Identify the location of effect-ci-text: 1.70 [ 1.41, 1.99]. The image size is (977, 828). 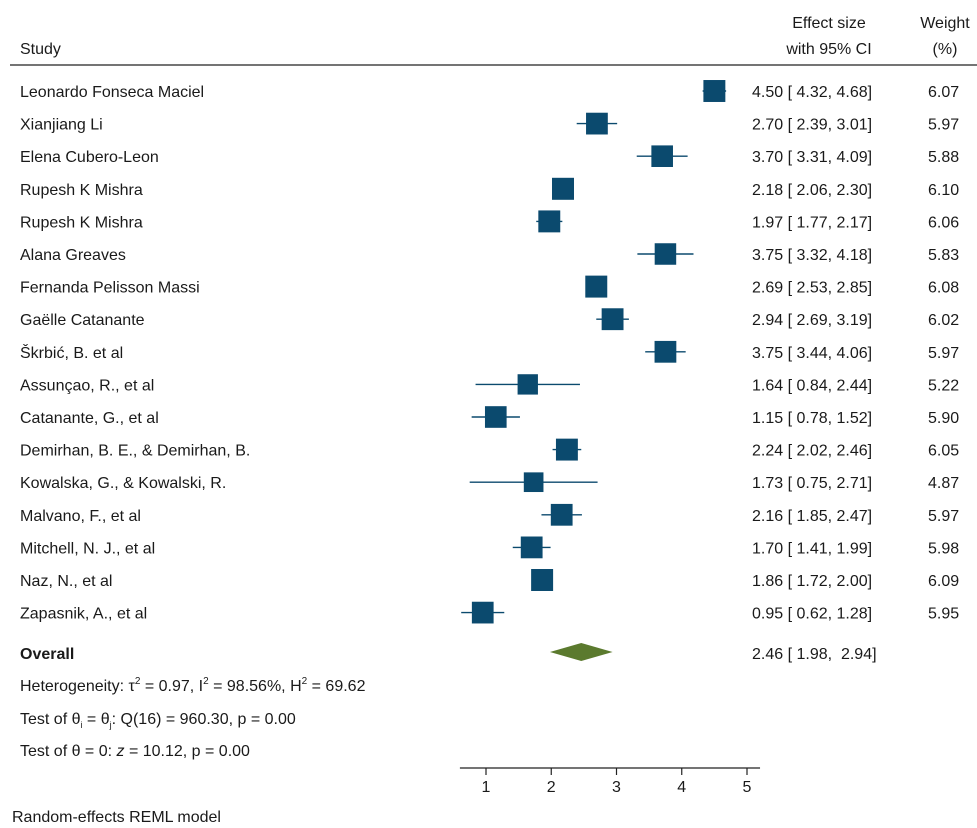
(812, 548).